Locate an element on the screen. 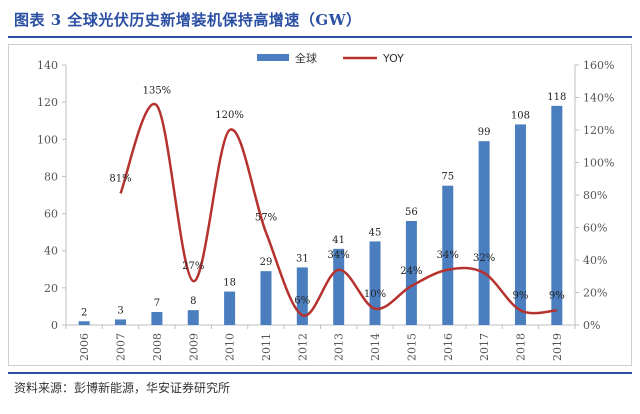  bar-value-label: 31 is located at coordinates (302, 258).